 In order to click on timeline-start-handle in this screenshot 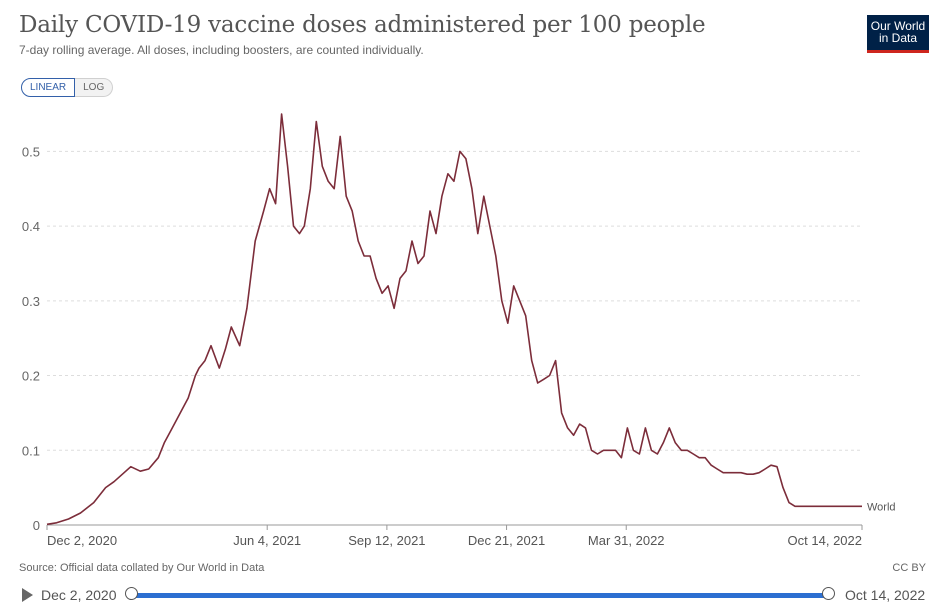, I will do `click(131, 593)`.